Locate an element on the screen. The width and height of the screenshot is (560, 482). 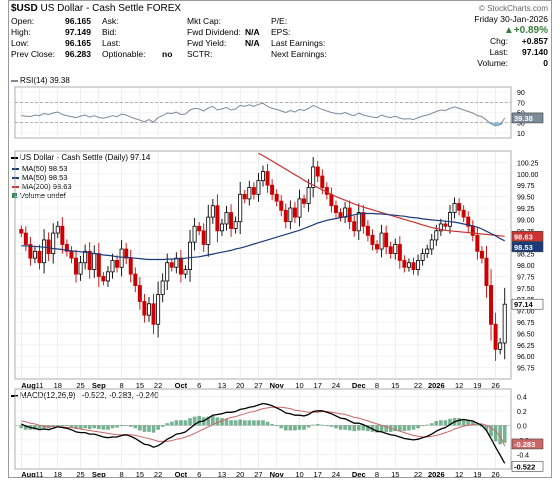
price-tick-label: 96.25 is located at coordinates (526, 346).